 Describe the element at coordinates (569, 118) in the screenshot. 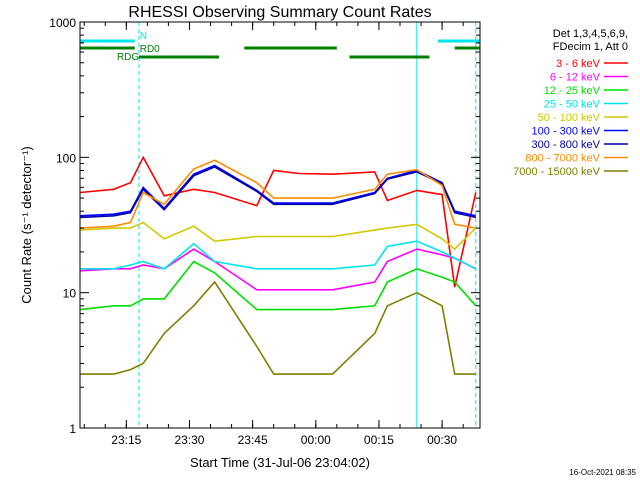

I see `legend-label: 50 - 100 keV` at that location.